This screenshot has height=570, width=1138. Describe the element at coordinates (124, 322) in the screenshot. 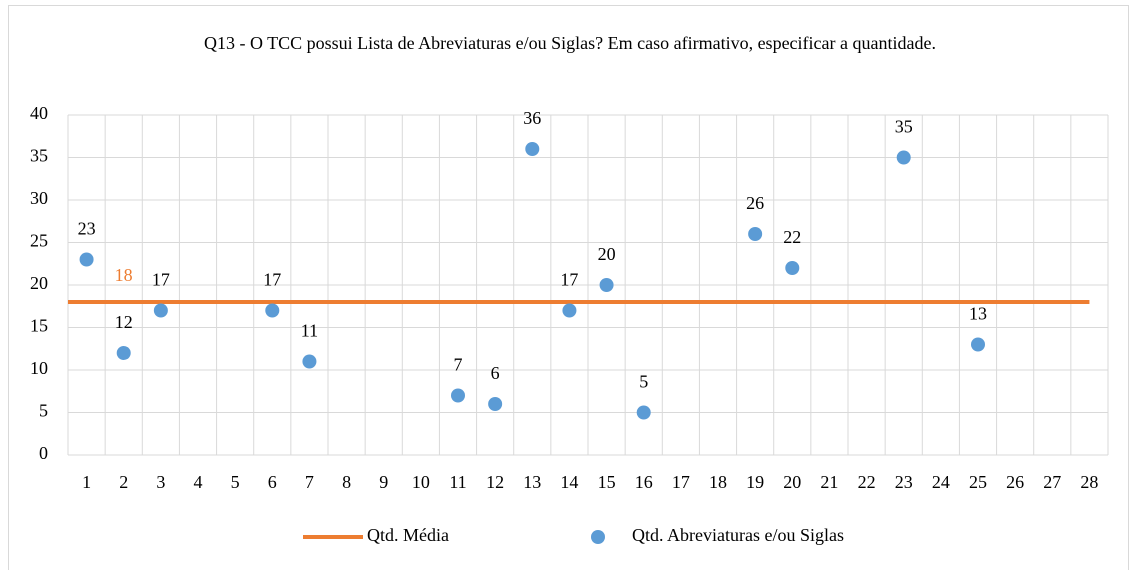

I see `data-label: 12` at that location.